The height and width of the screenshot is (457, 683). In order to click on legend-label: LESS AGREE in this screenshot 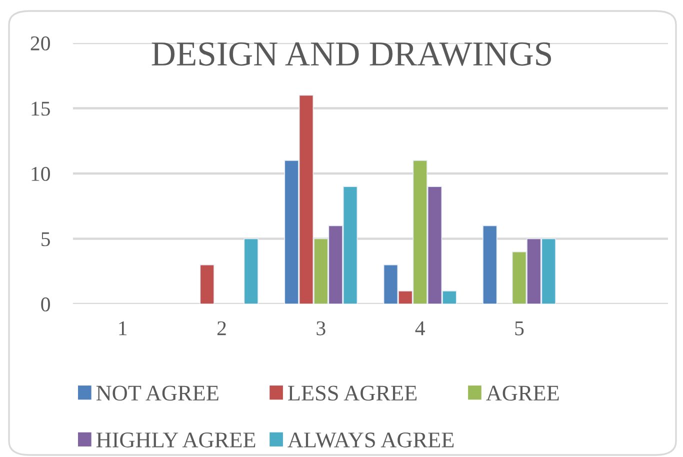, I will do `click(352, 393)`.